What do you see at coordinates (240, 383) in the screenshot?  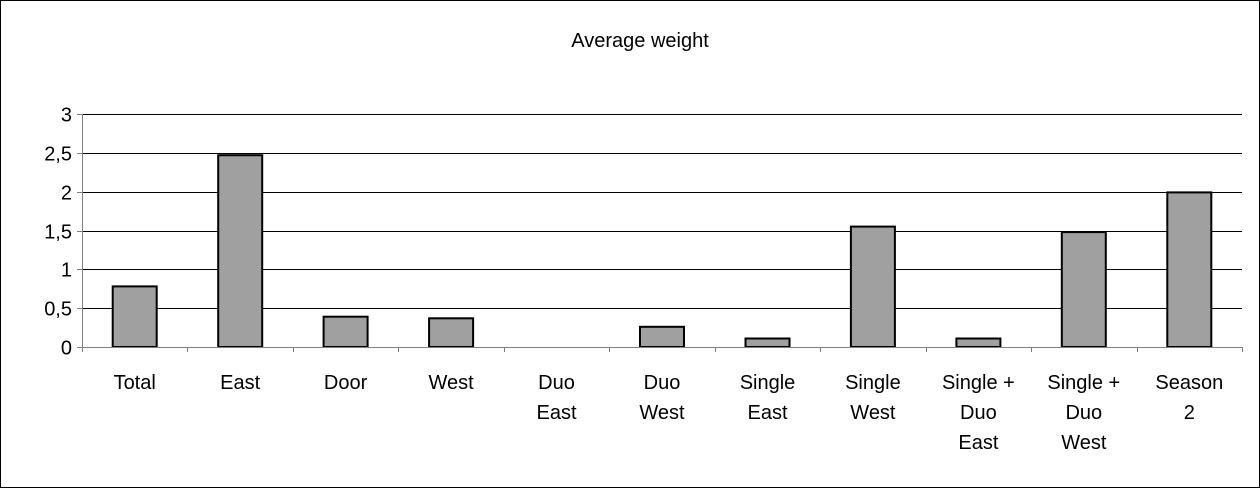 I see `x-tick-label: East` at bounding box center [240, 383].